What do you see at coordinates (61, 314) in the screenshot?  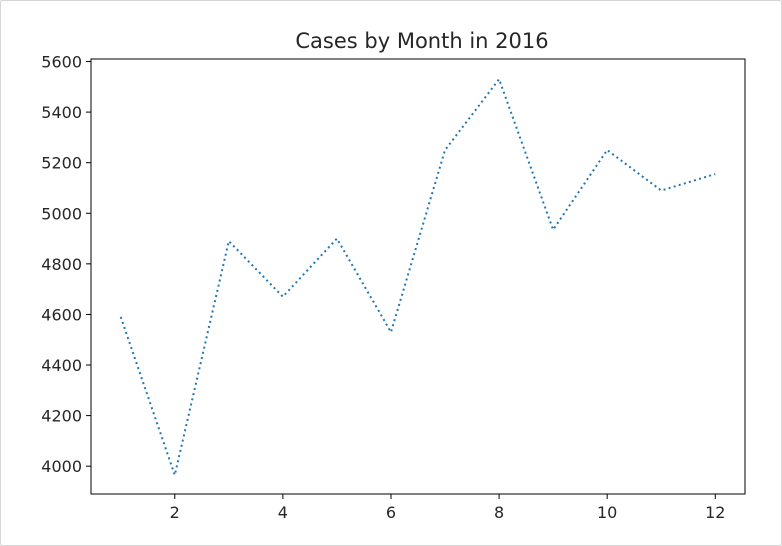 I see `y-tick-label: 4600` at bounding box center [61, 314].